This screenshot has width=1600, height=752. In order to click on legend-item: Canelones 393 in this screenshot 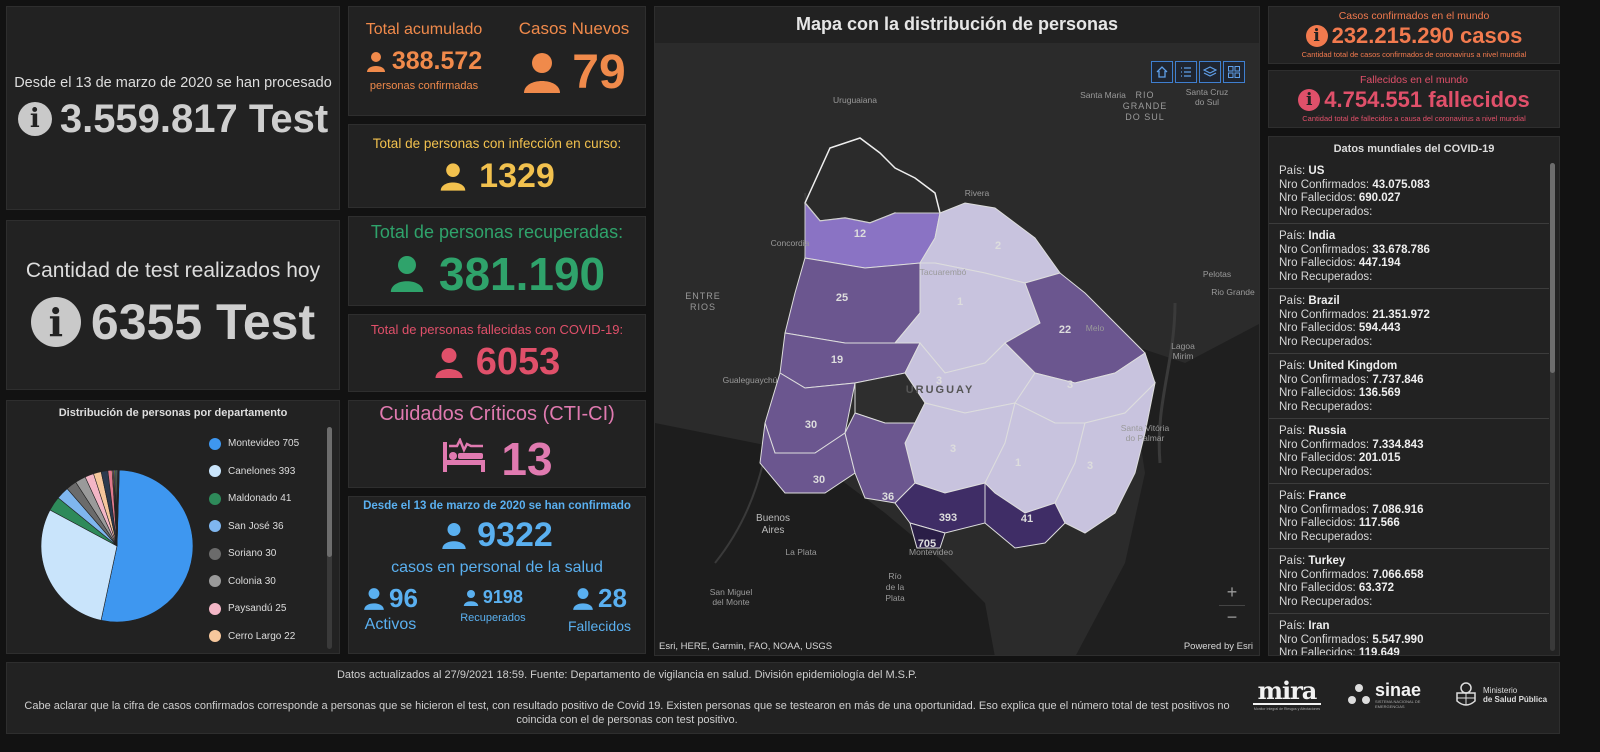, I will do `click(269, 472)`.